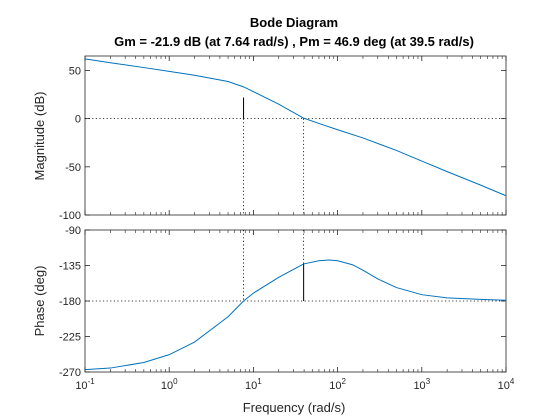 The width and height of the screenshot is (560, 420). Describe the element at coordinates (169, 384) in the screenshot. I see `x-tick-label: 10⁰` at that location.